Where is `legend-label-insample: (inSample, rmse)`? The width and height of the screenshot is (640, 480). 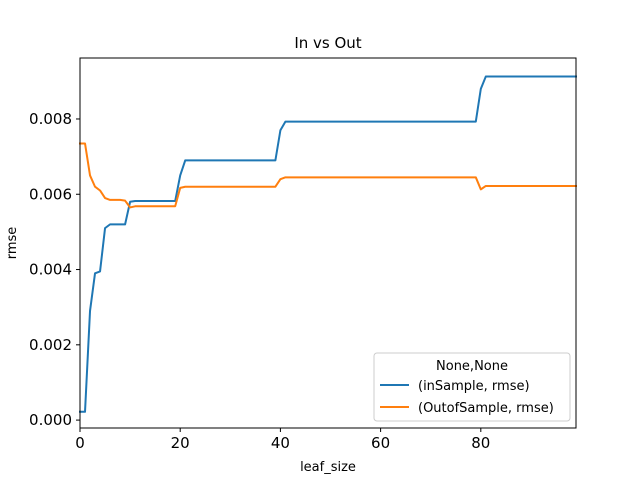 legend-label-insample: (inSample, rmse) is located at coordinates (474, 386).